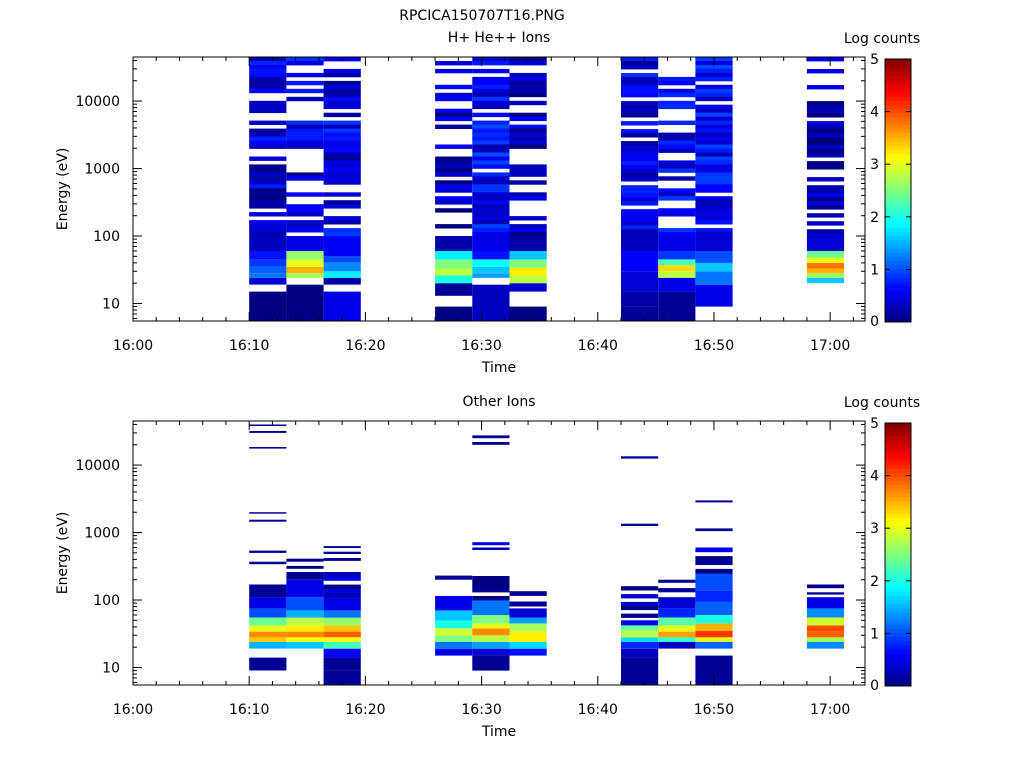 The height and width of the screenshot is (768, 1024). What do you see at coordinates (133, 346) in the screenshot?
I see `x-tick-label: 16:00` at bounding box center [133, 346].